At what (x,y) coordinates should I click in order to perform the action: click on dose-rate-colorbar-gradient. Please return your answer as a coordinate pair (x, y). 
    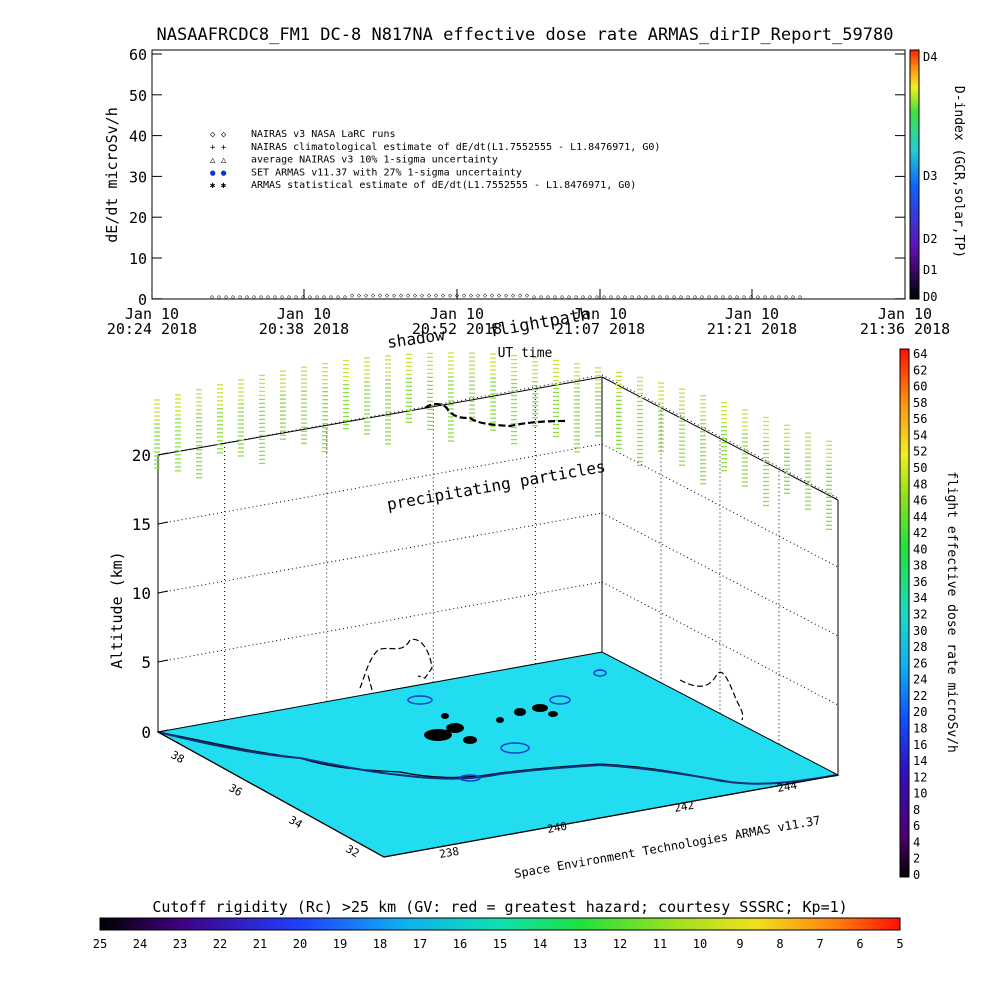
    Looking at the image, I should click on (904, 613).